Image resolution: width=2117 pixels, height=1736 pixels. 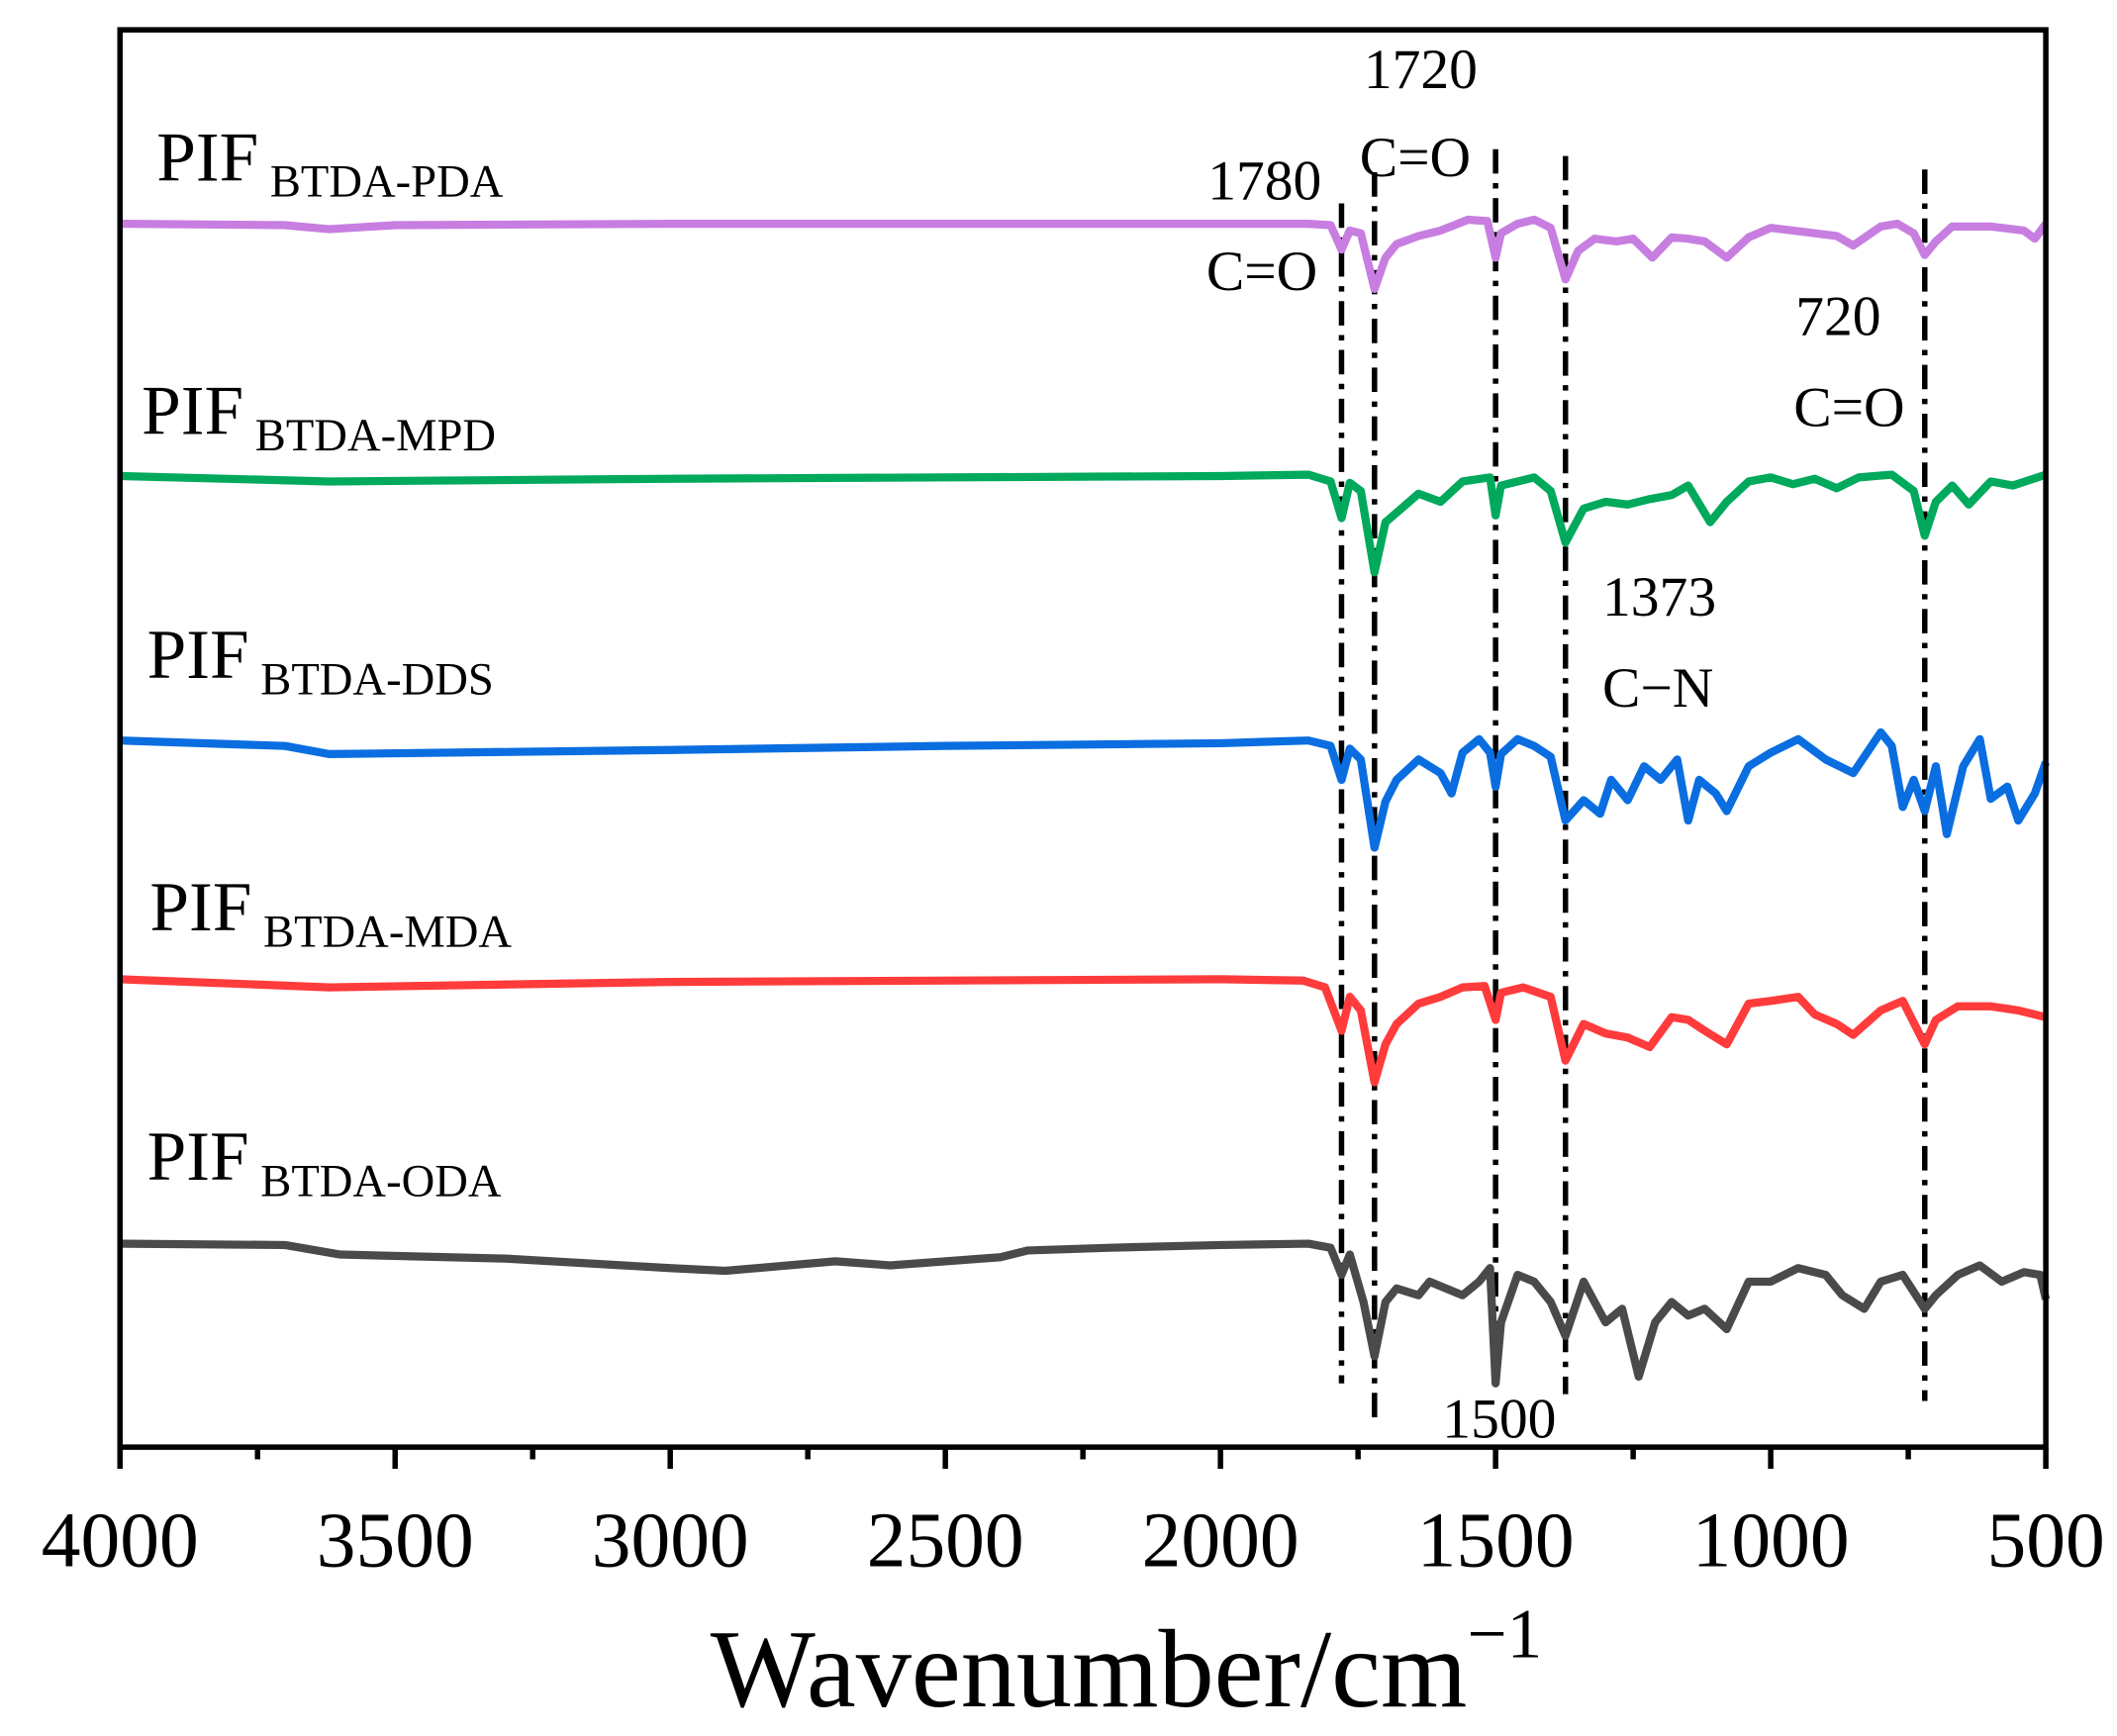 I want to click on series-label-btda-pda: PIF BTDA-PDA, so click(x=329, y=163).